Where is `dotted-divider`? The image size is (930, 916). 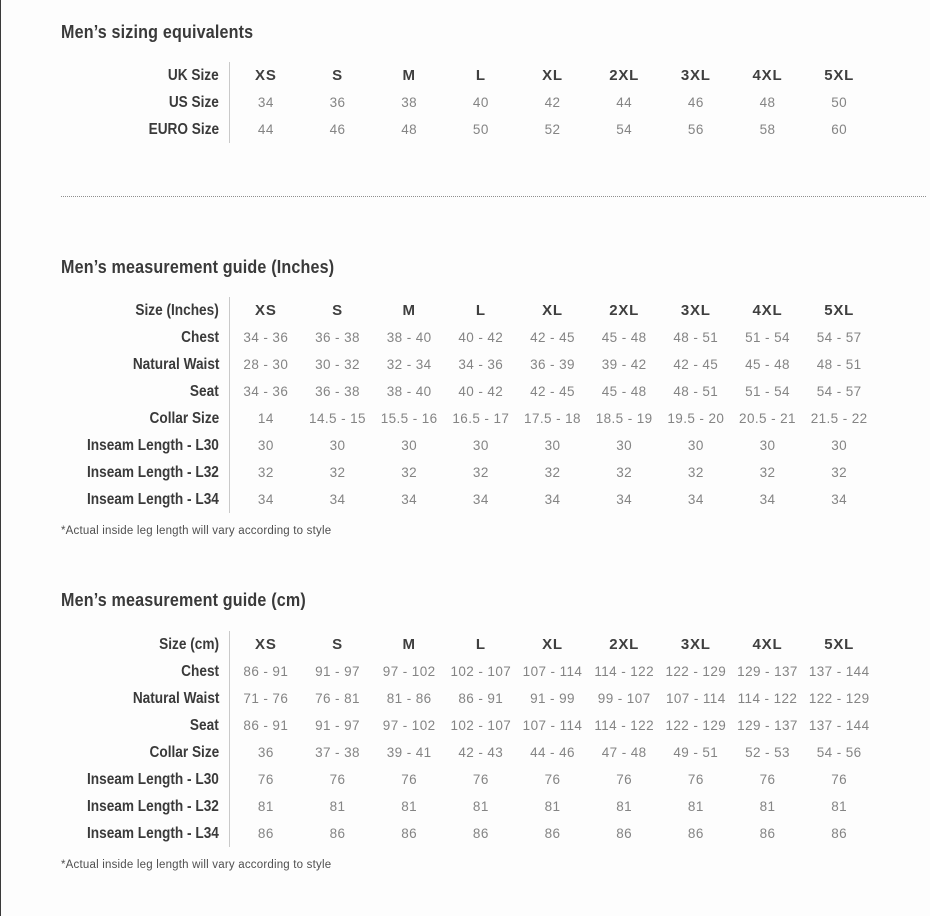 dotted-divider is located at coordinates (493, 196).